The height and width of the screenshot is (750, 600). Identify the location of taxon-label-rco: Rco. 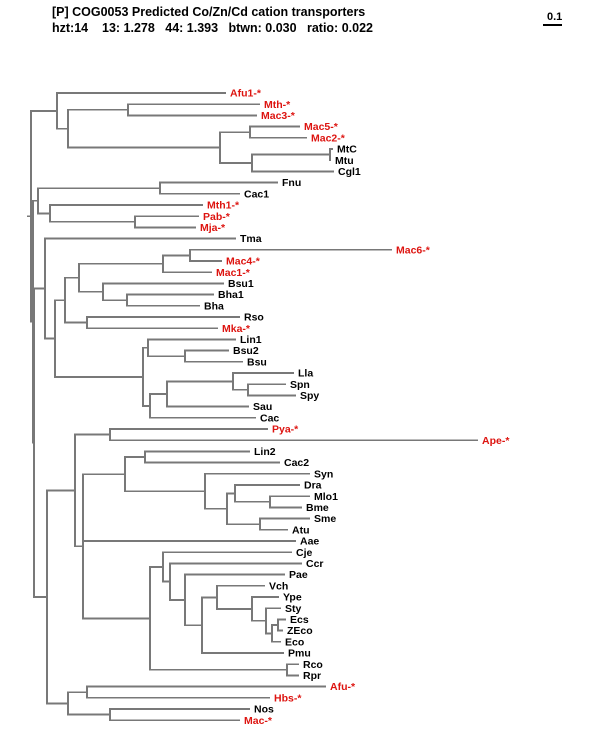
(313, 665).